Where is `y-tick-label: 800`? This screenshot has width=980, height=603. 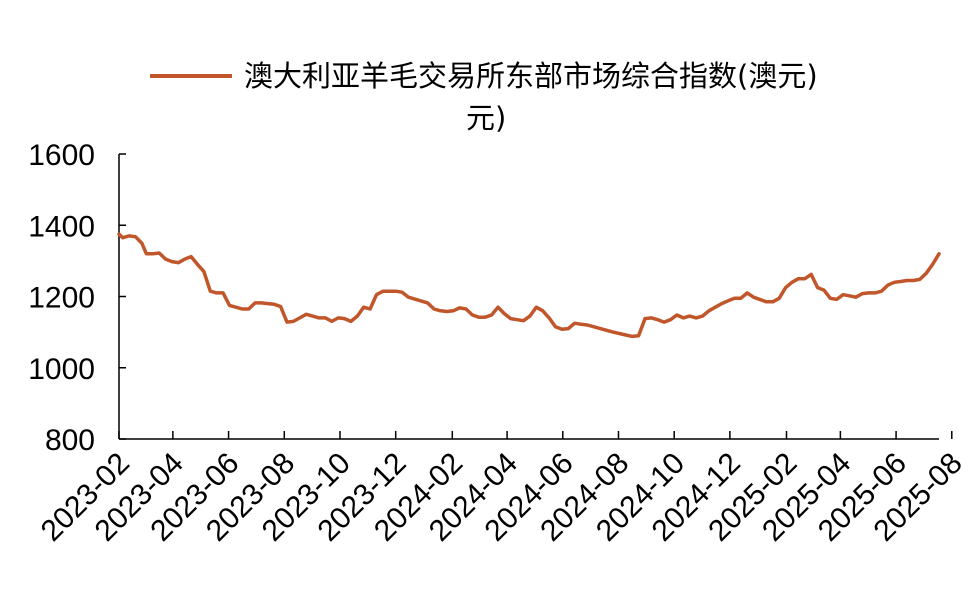 y-tick-label: 800 is located at coordinates (70, 440).